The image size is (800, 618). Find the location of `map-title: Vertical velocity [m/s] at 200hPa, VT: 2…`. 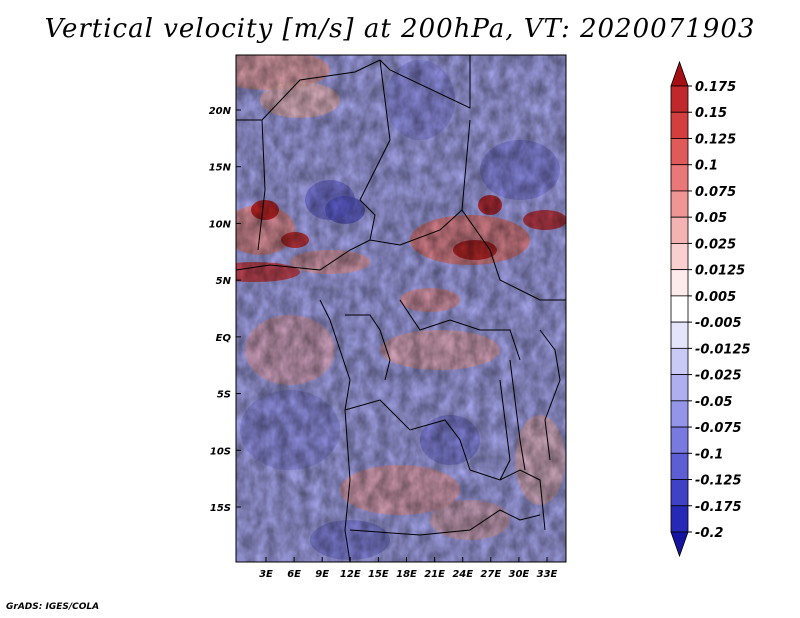

map-title: Vertical velocity [m/s] at 200hPa, VT: 2… is located at coordinates (400, 29).